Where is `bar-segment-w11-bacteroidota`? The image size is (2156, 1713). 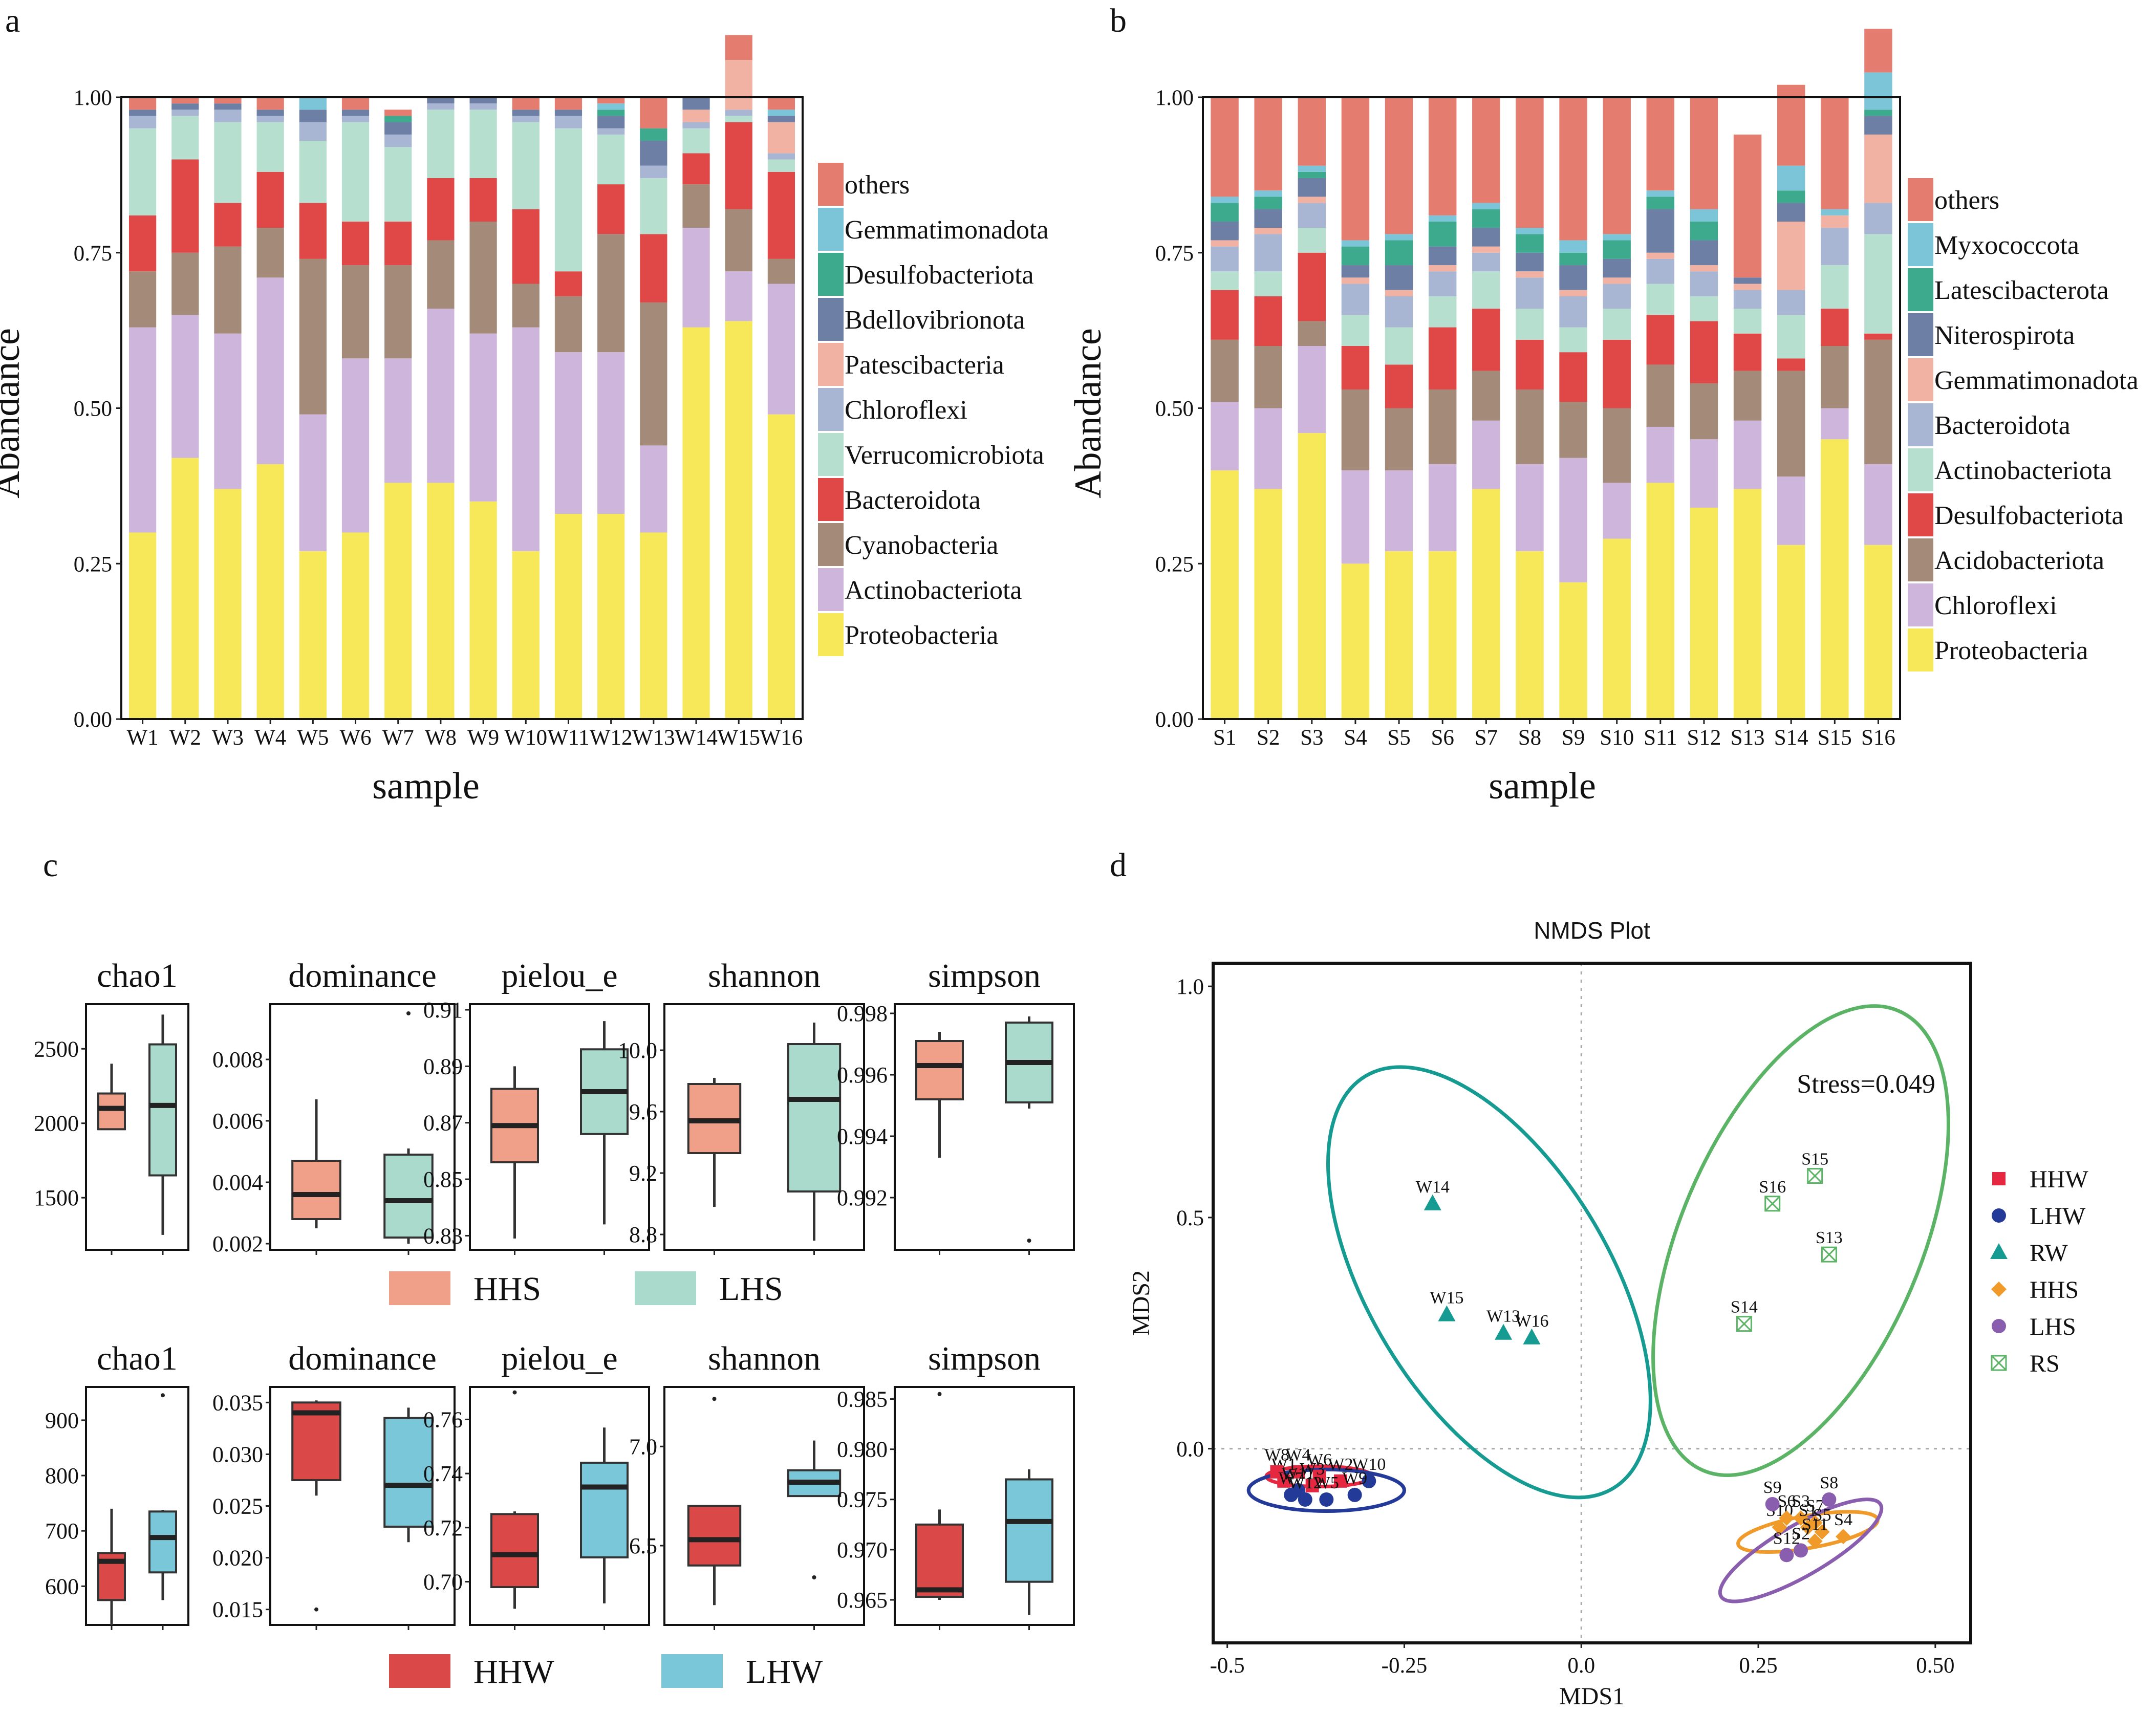 bar-segment-w11-bacteroidota is located at coordinates (568, 283).